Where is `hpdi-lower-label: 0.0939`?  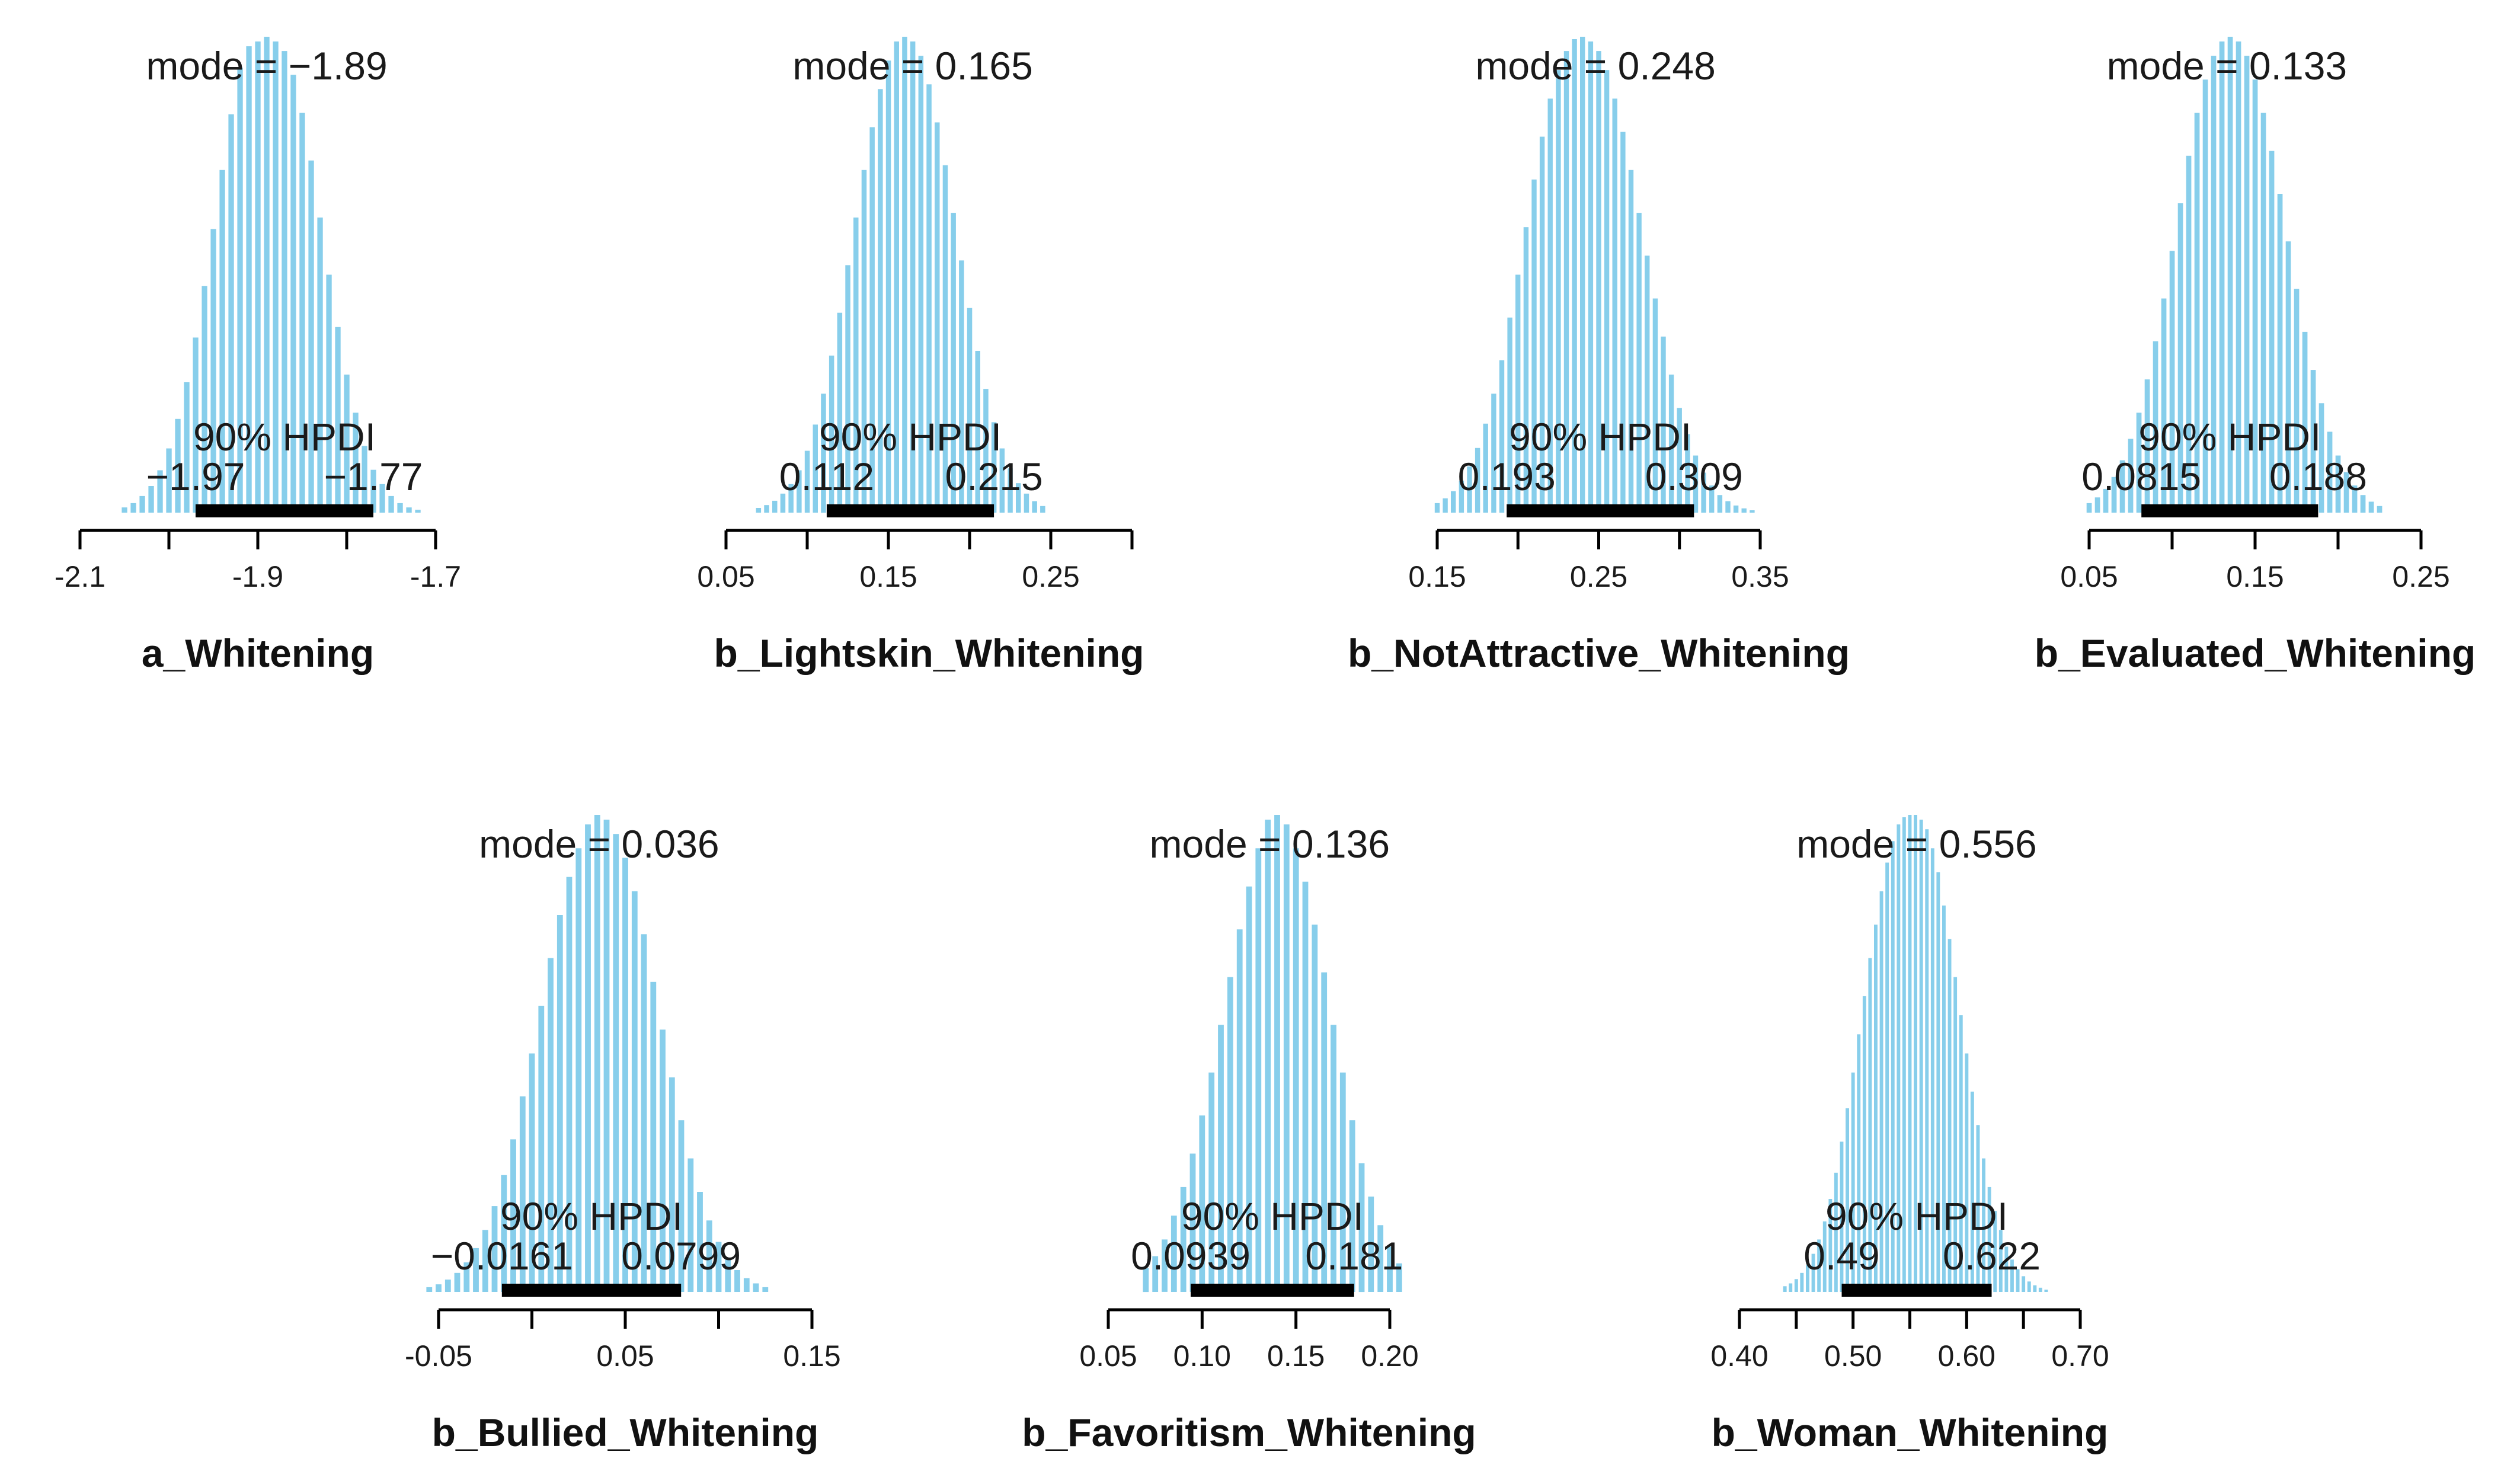 hpdi-lower-label: 0.0939 is located at coordinates (1191, 1256).